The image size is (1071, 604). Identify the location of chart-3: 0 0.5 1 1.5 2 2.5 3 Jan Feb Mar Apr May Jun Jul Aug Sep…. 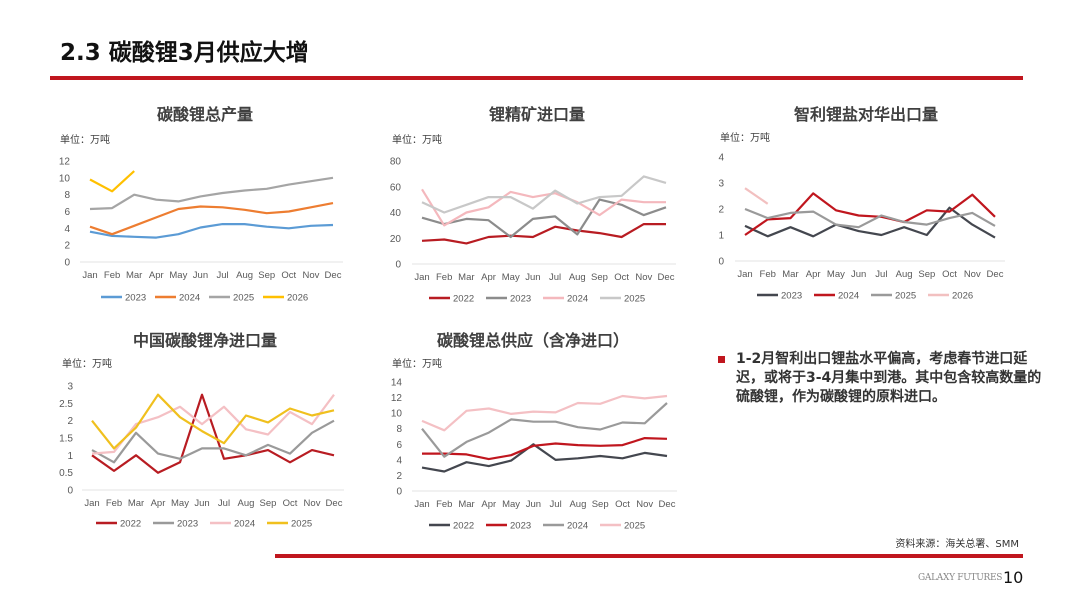
(201, 456).